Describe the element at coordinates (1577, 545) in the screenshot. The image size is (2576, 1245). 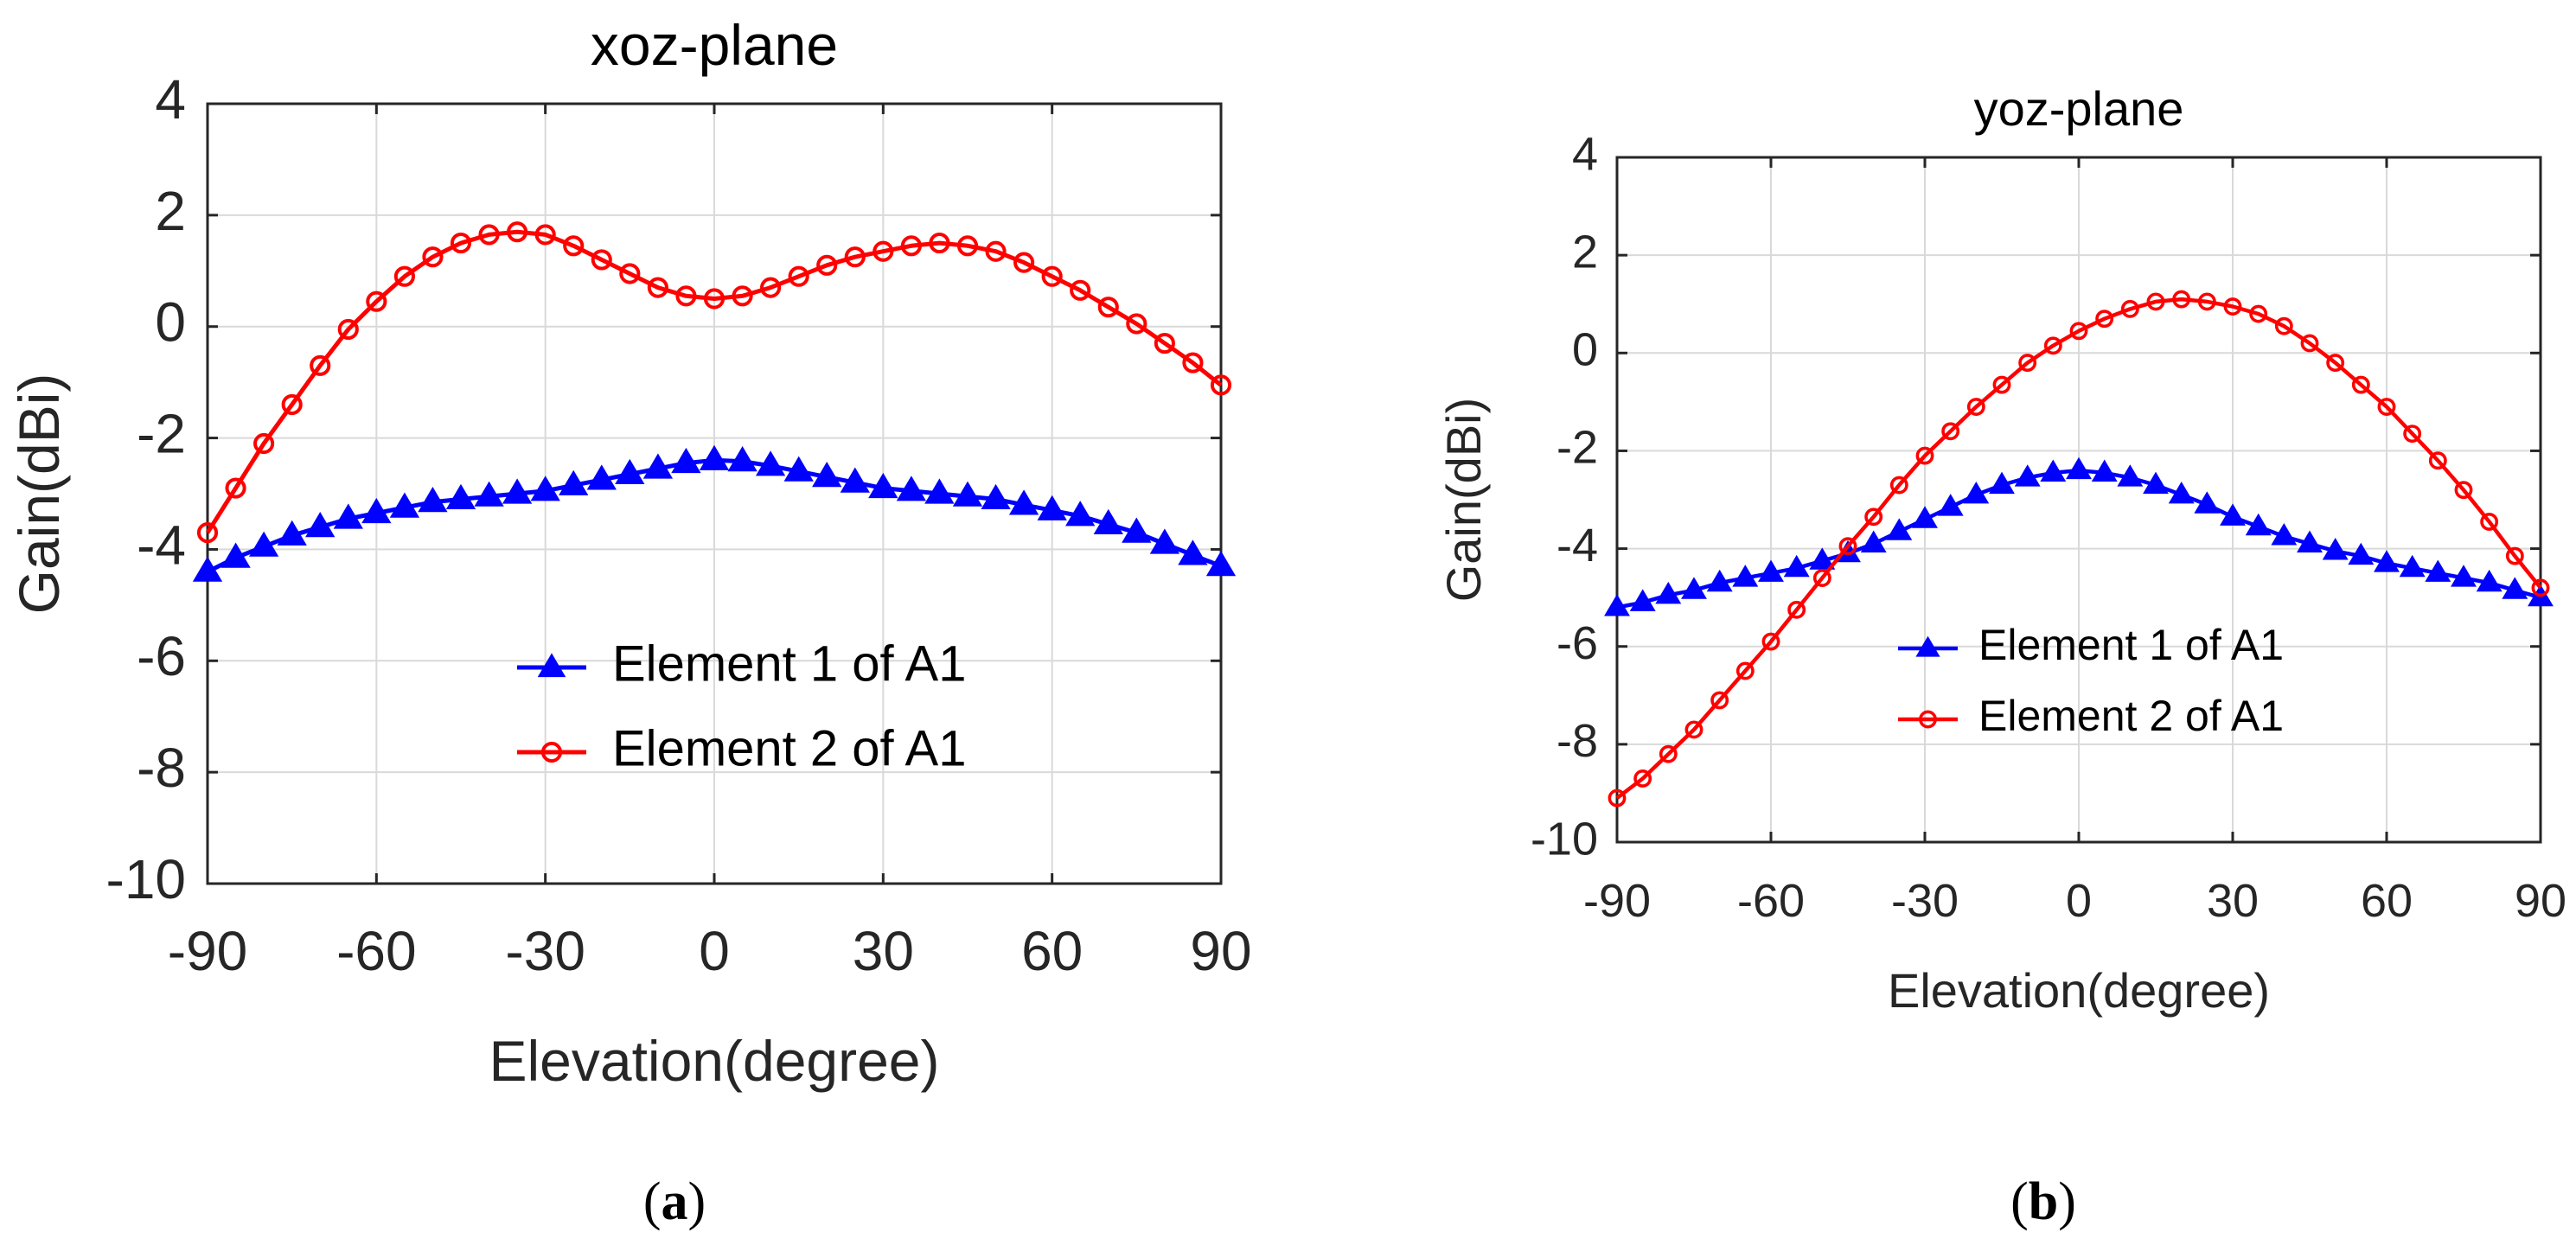
I see `y-tick-label: -4` at that location.